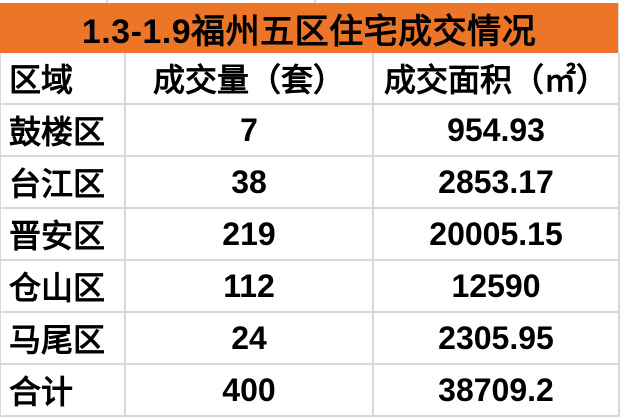 This screenshot has width=625, height=418. What do you see at coordinates (63, 391) in the screenshot?
I see `cell-region-total: 合计` at bounding box center [63, 391].